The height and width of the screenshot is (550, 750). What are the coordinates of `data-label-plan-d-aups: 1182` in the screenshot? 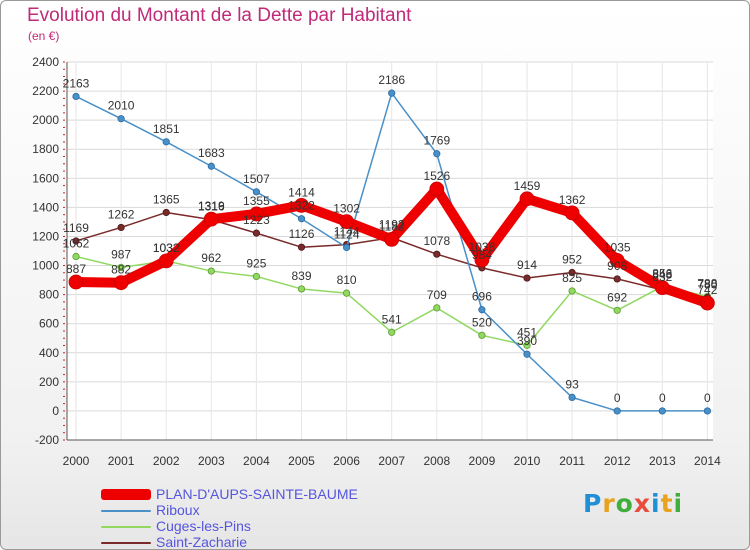 It's located at (392, 226).